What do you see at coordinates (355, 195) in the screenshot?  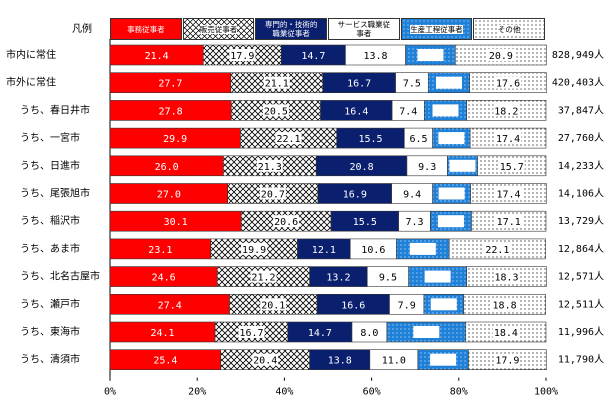 I see `value-label: 16.9` at bounding box center [355, 195].